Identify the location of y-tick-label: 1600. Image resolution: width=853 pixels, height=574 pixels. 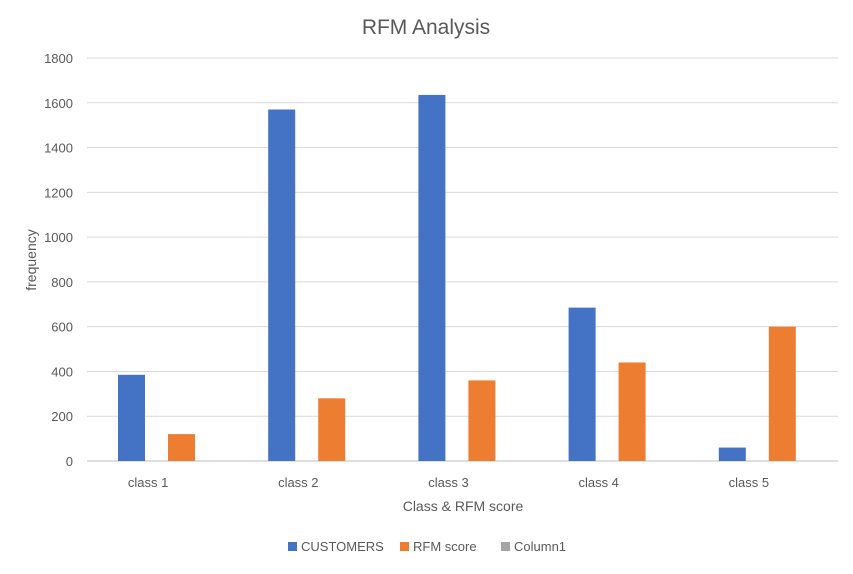
(58, 103).